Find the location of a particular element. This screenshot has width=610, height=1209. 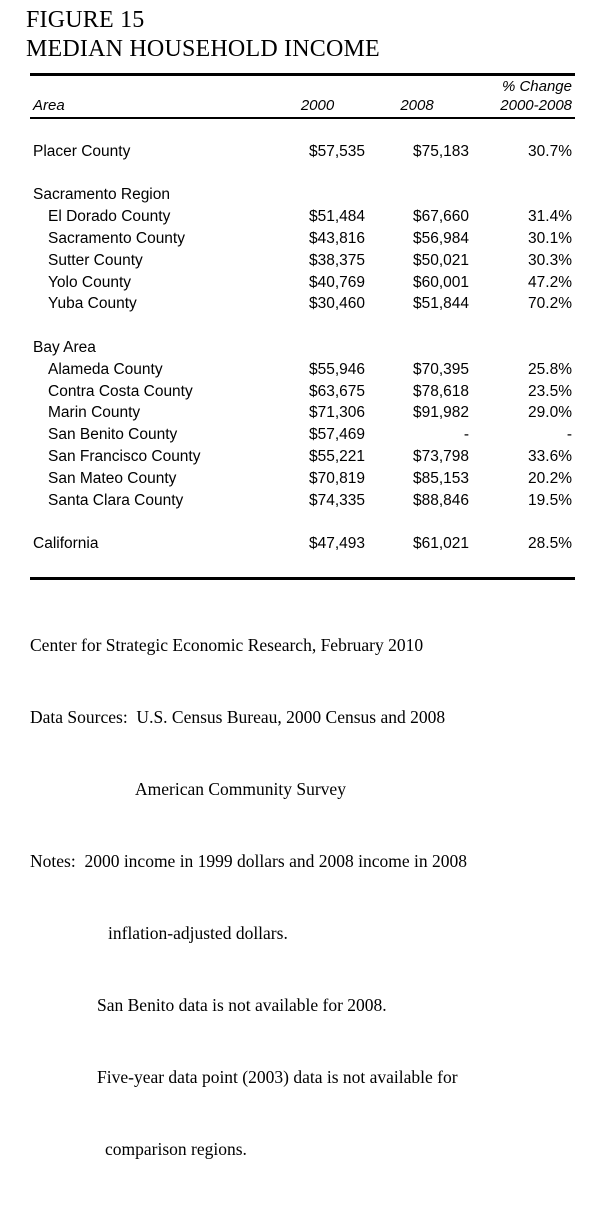

income-2000-cell: $55,221 is located at coordinates (336, 456).